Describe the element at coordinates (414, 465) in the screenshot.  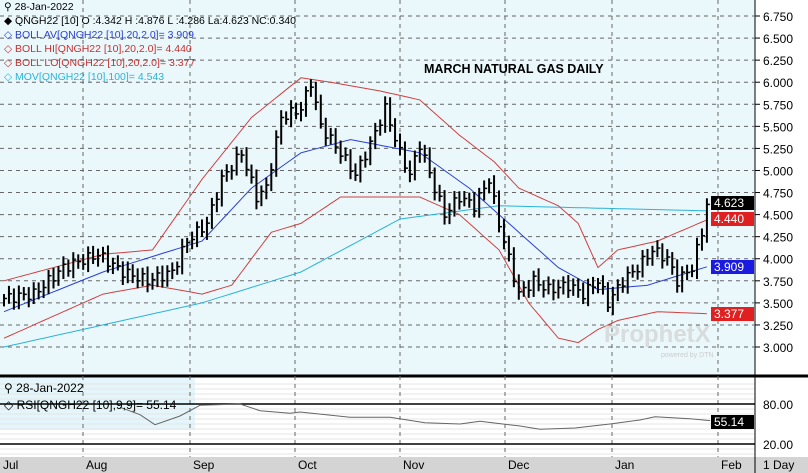
I see `month-label-nov: Nov` at that location.